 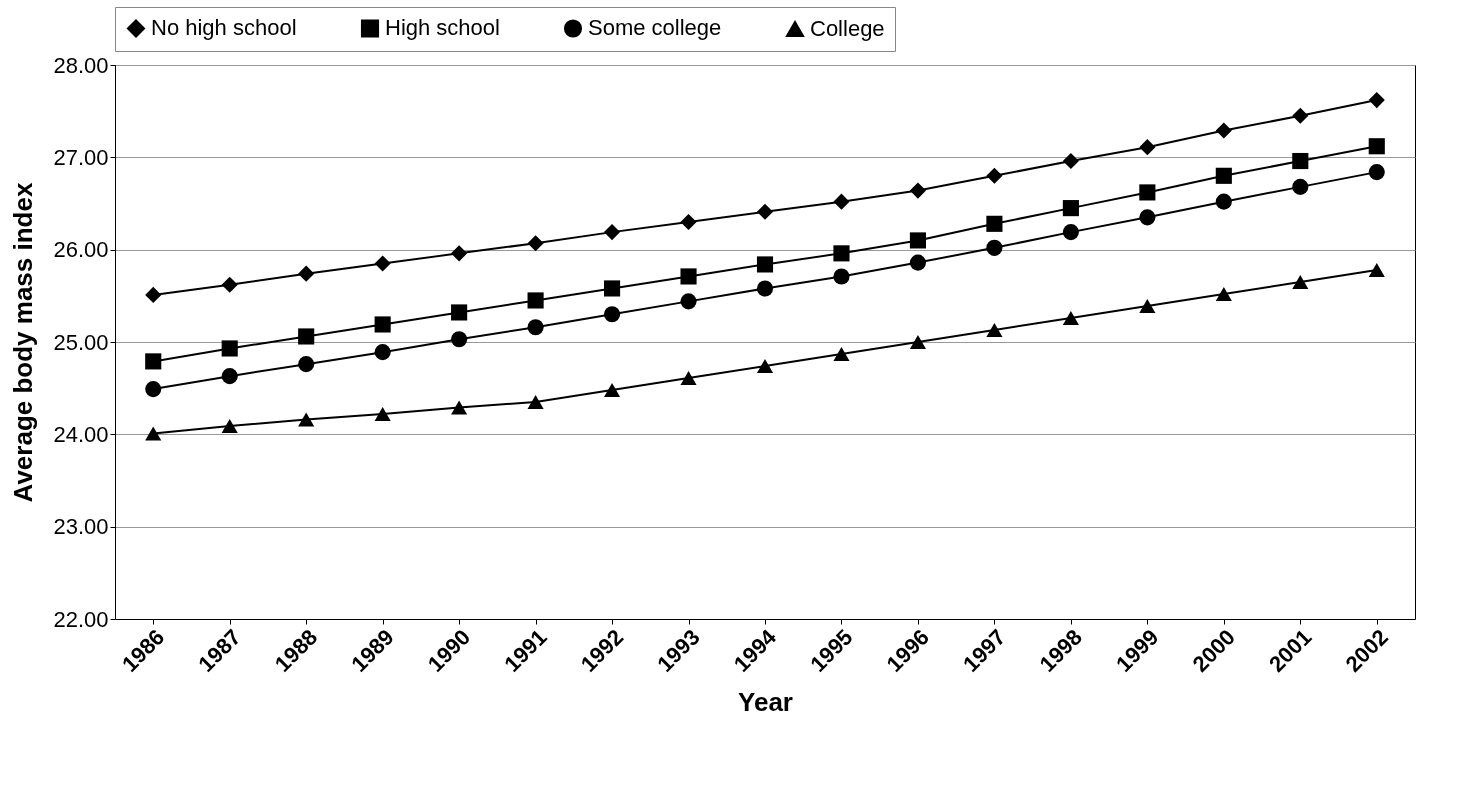 I want to click on y-axis-title: Average body mass index, so click(x=23, y=342).